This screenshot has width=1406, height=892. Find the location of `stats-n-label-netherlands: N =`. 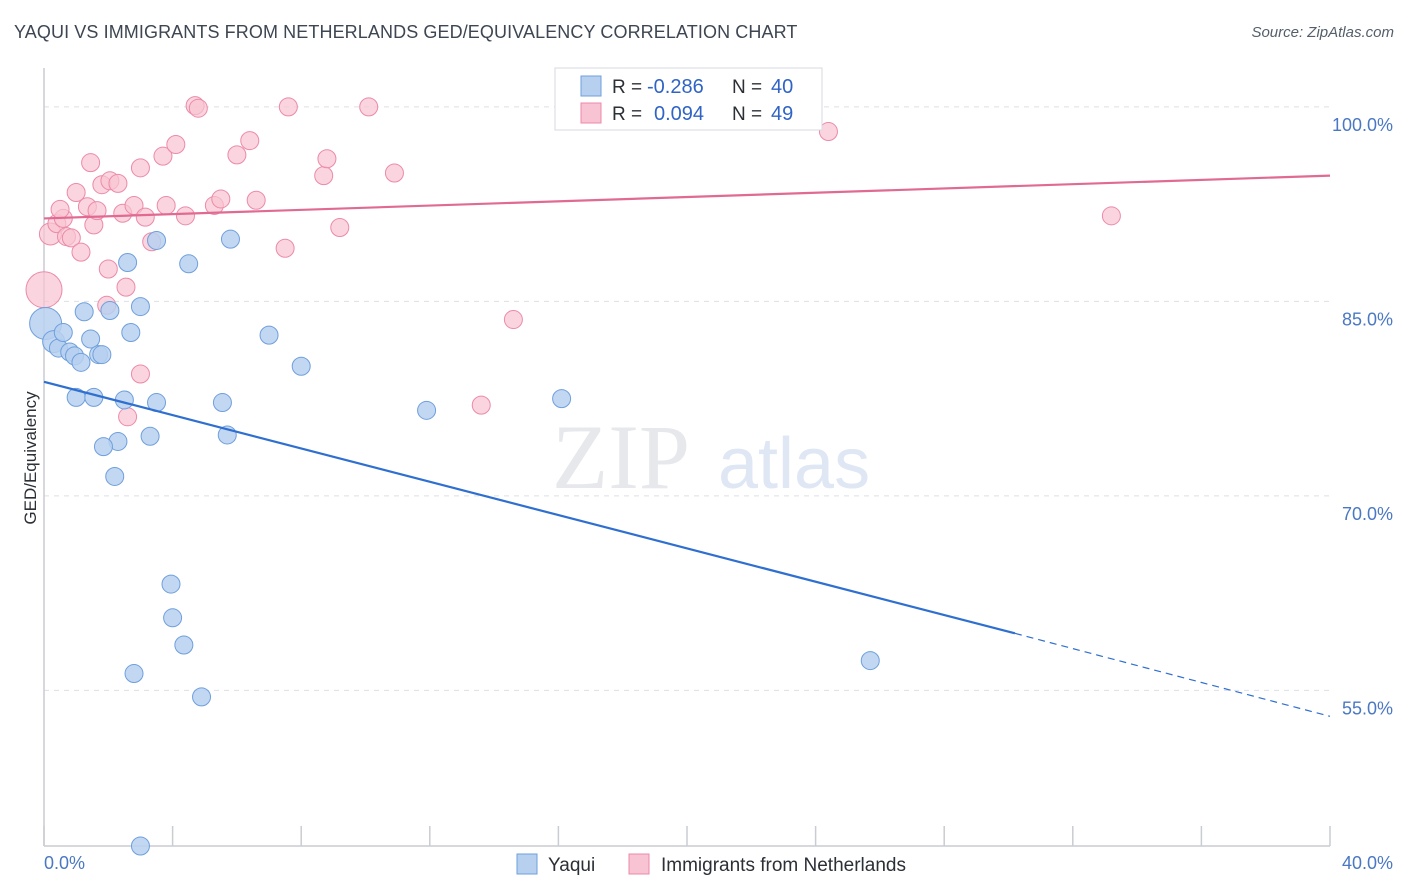

stats-n-label-netherlands: N = is located at coordinates (747, 114).